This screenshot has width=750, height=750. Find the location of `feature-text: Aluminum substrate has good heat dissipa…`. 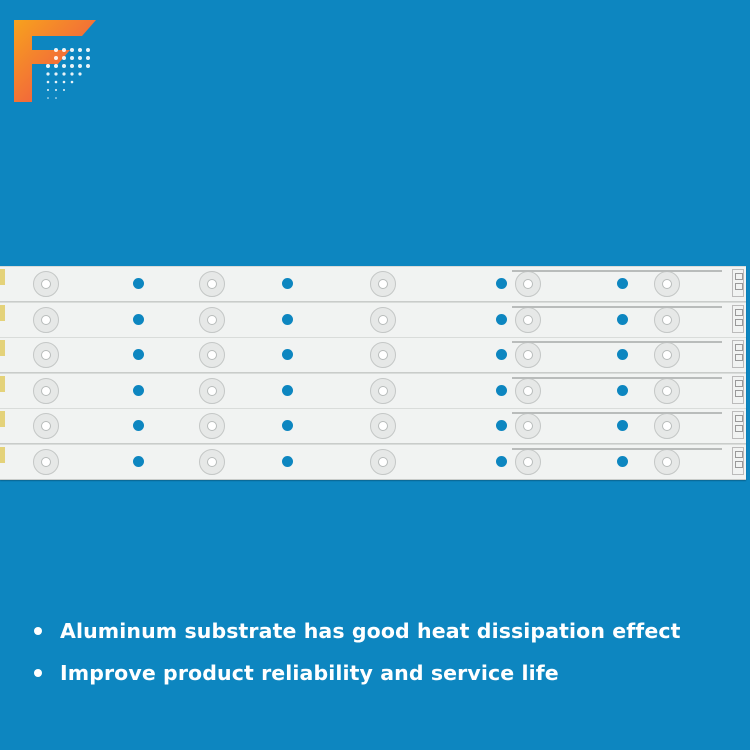

feature-text: Aluminum substrate has good heat dissipa… is located at coordinates (370, 631).